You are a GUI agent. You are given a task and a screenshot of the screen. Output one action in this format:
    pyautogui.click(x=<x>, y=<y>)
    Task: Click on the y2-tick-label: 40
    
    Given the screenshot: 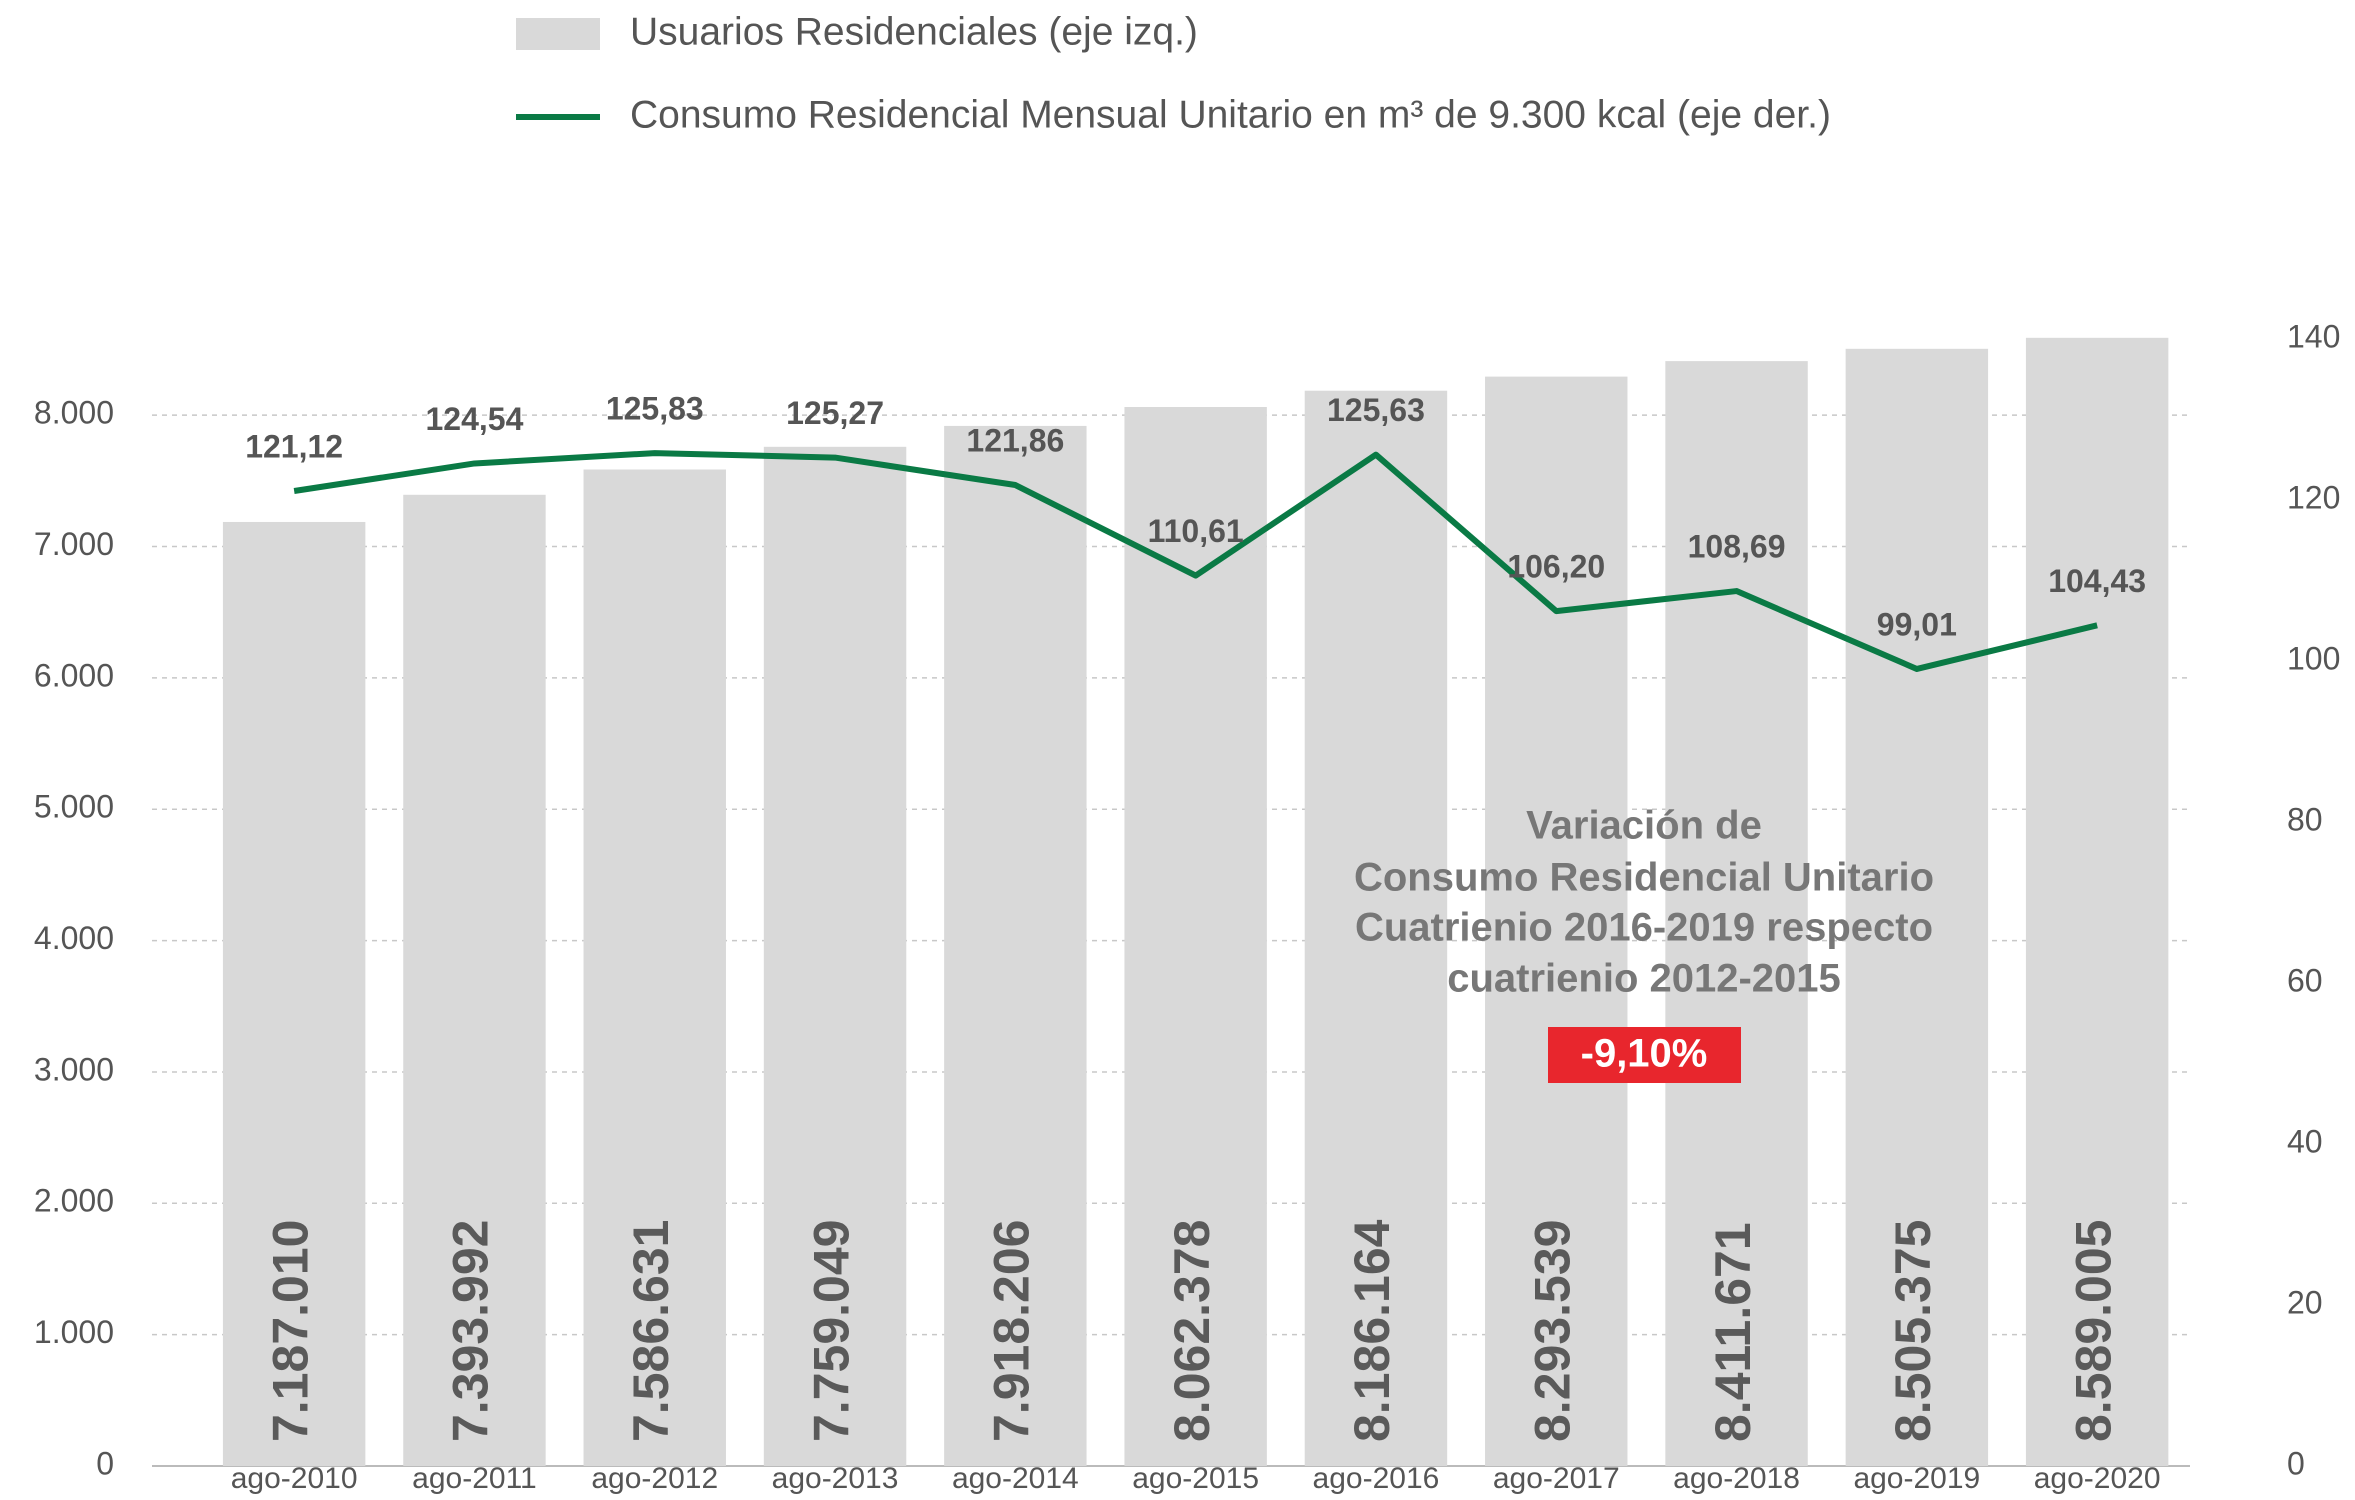 What is the action you would take?
    pyautogui.click(x=2305, y=1141)
    